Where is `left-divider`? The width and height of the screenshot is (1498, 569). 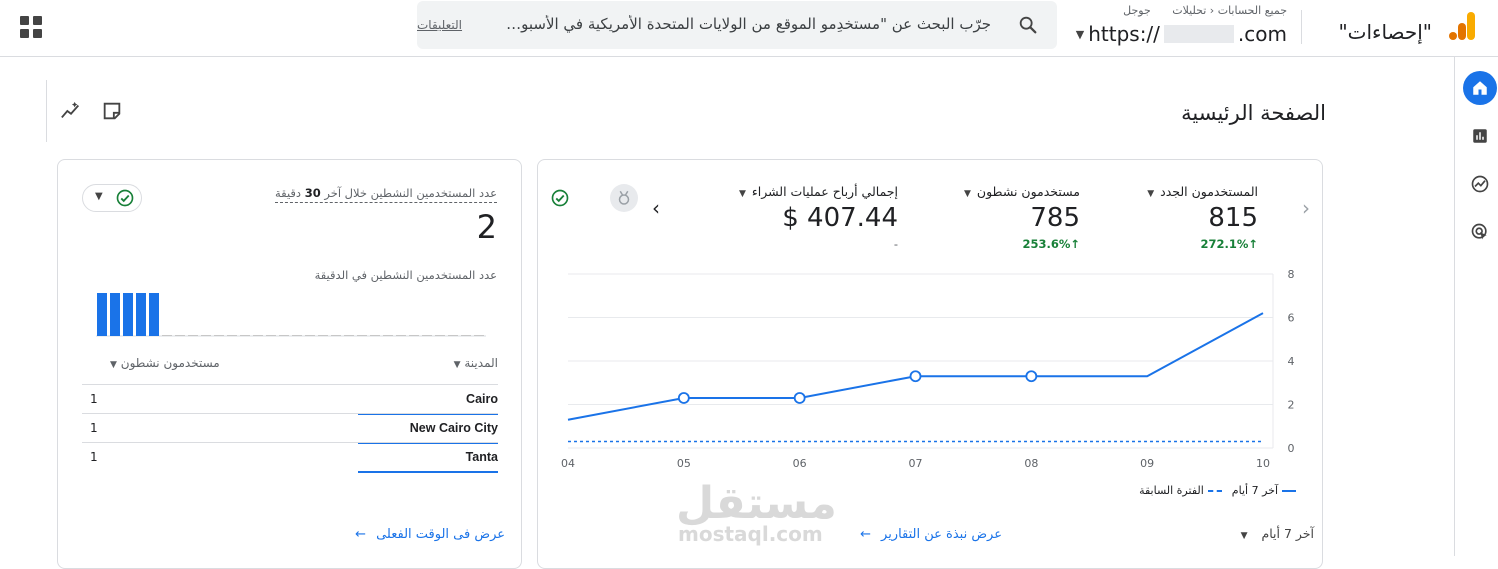
left-divider is located at coordinates (46, 111).